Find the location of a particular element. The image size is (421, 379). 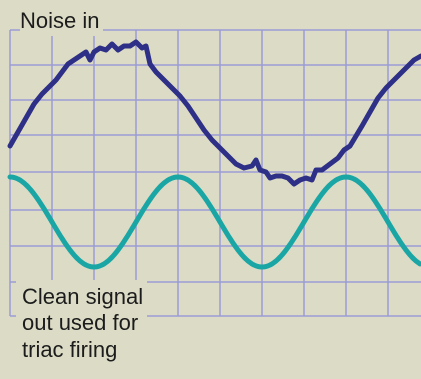

noise-in-label: Noise in is located at coordinates (62, 22).